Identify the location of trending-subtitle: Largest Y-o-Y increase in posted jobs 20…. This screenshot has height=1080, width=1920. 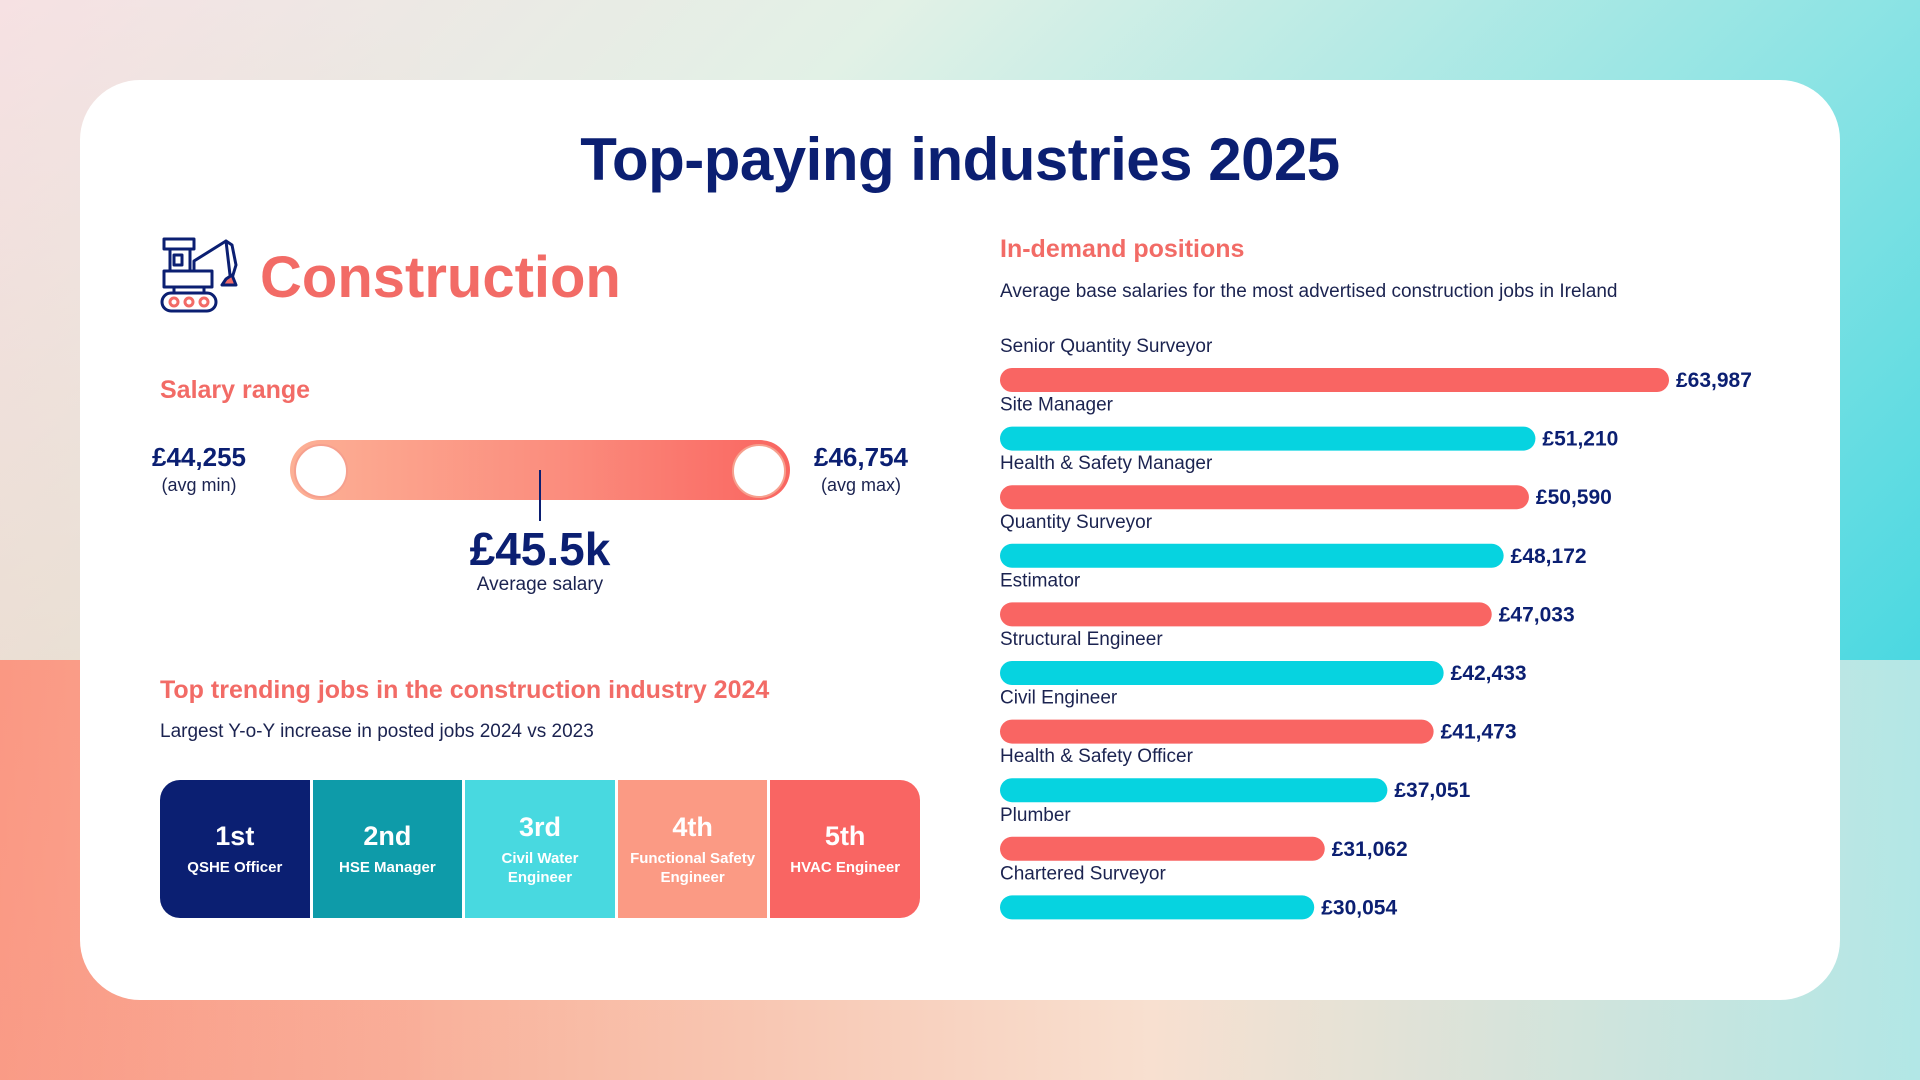
(377, 731).